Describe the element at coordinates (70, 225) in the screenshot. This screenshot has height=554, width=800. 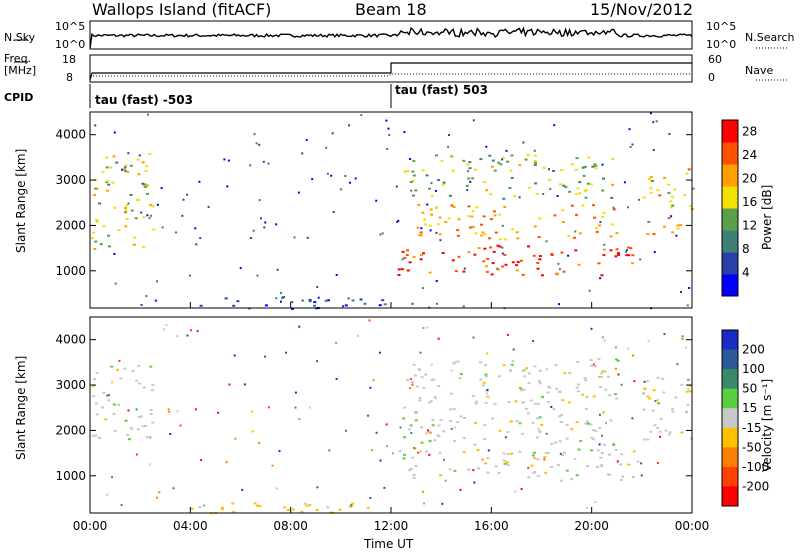
I see `ytick-label: 2000` at that location.